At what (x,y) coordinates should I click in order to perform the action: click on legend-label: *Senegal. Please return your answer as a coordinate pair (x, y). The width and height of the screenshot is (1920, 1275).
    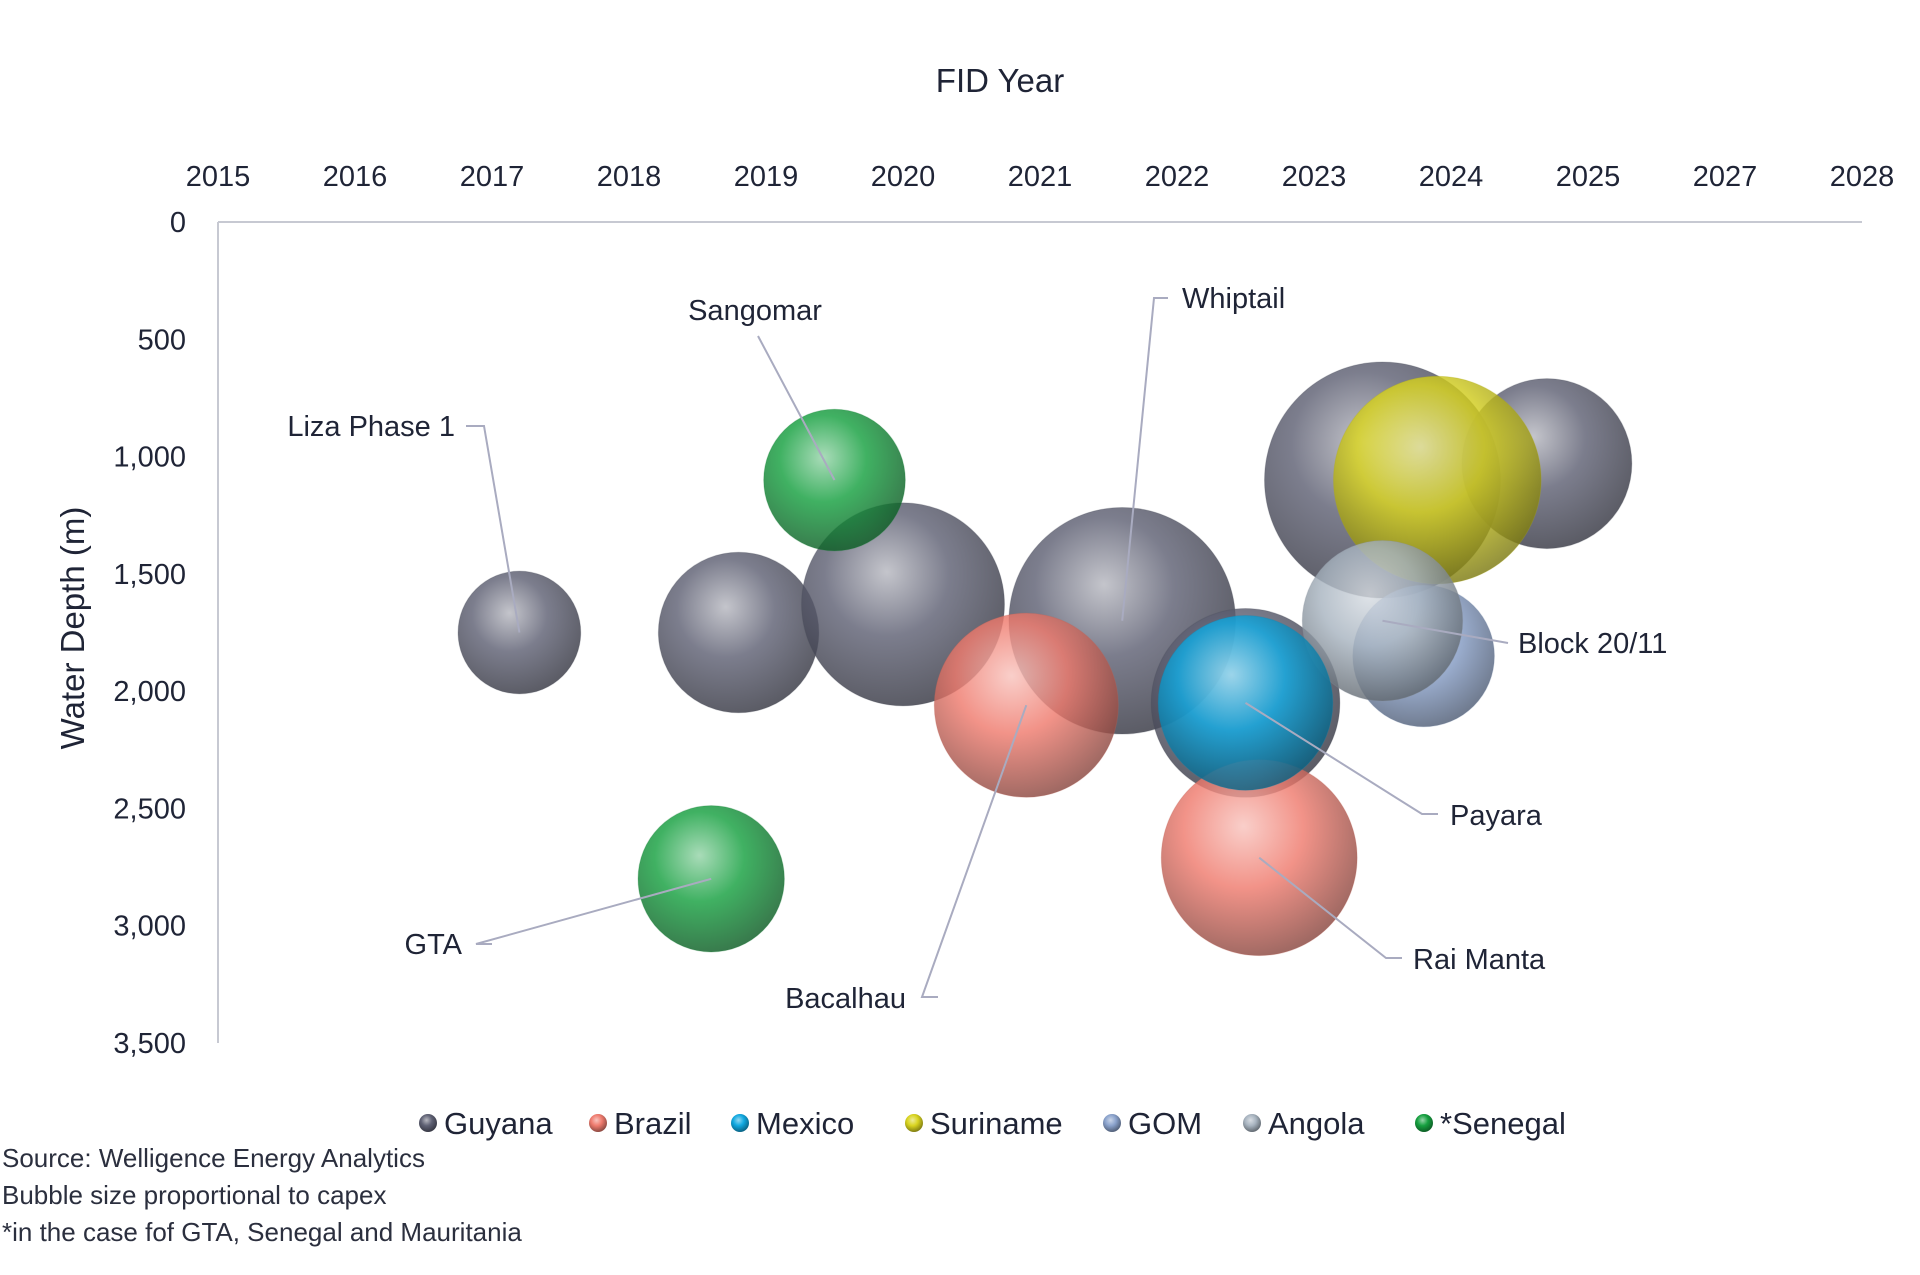
    Looking at the image, I should click on (1503, 1123).